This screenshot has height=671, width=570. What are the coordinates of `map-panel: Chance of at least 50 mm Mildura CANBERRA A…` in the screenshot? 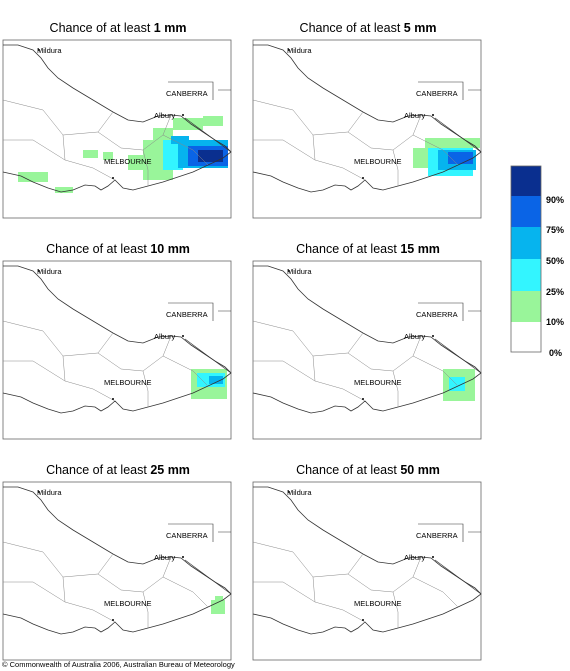 It's located at (367, 562).